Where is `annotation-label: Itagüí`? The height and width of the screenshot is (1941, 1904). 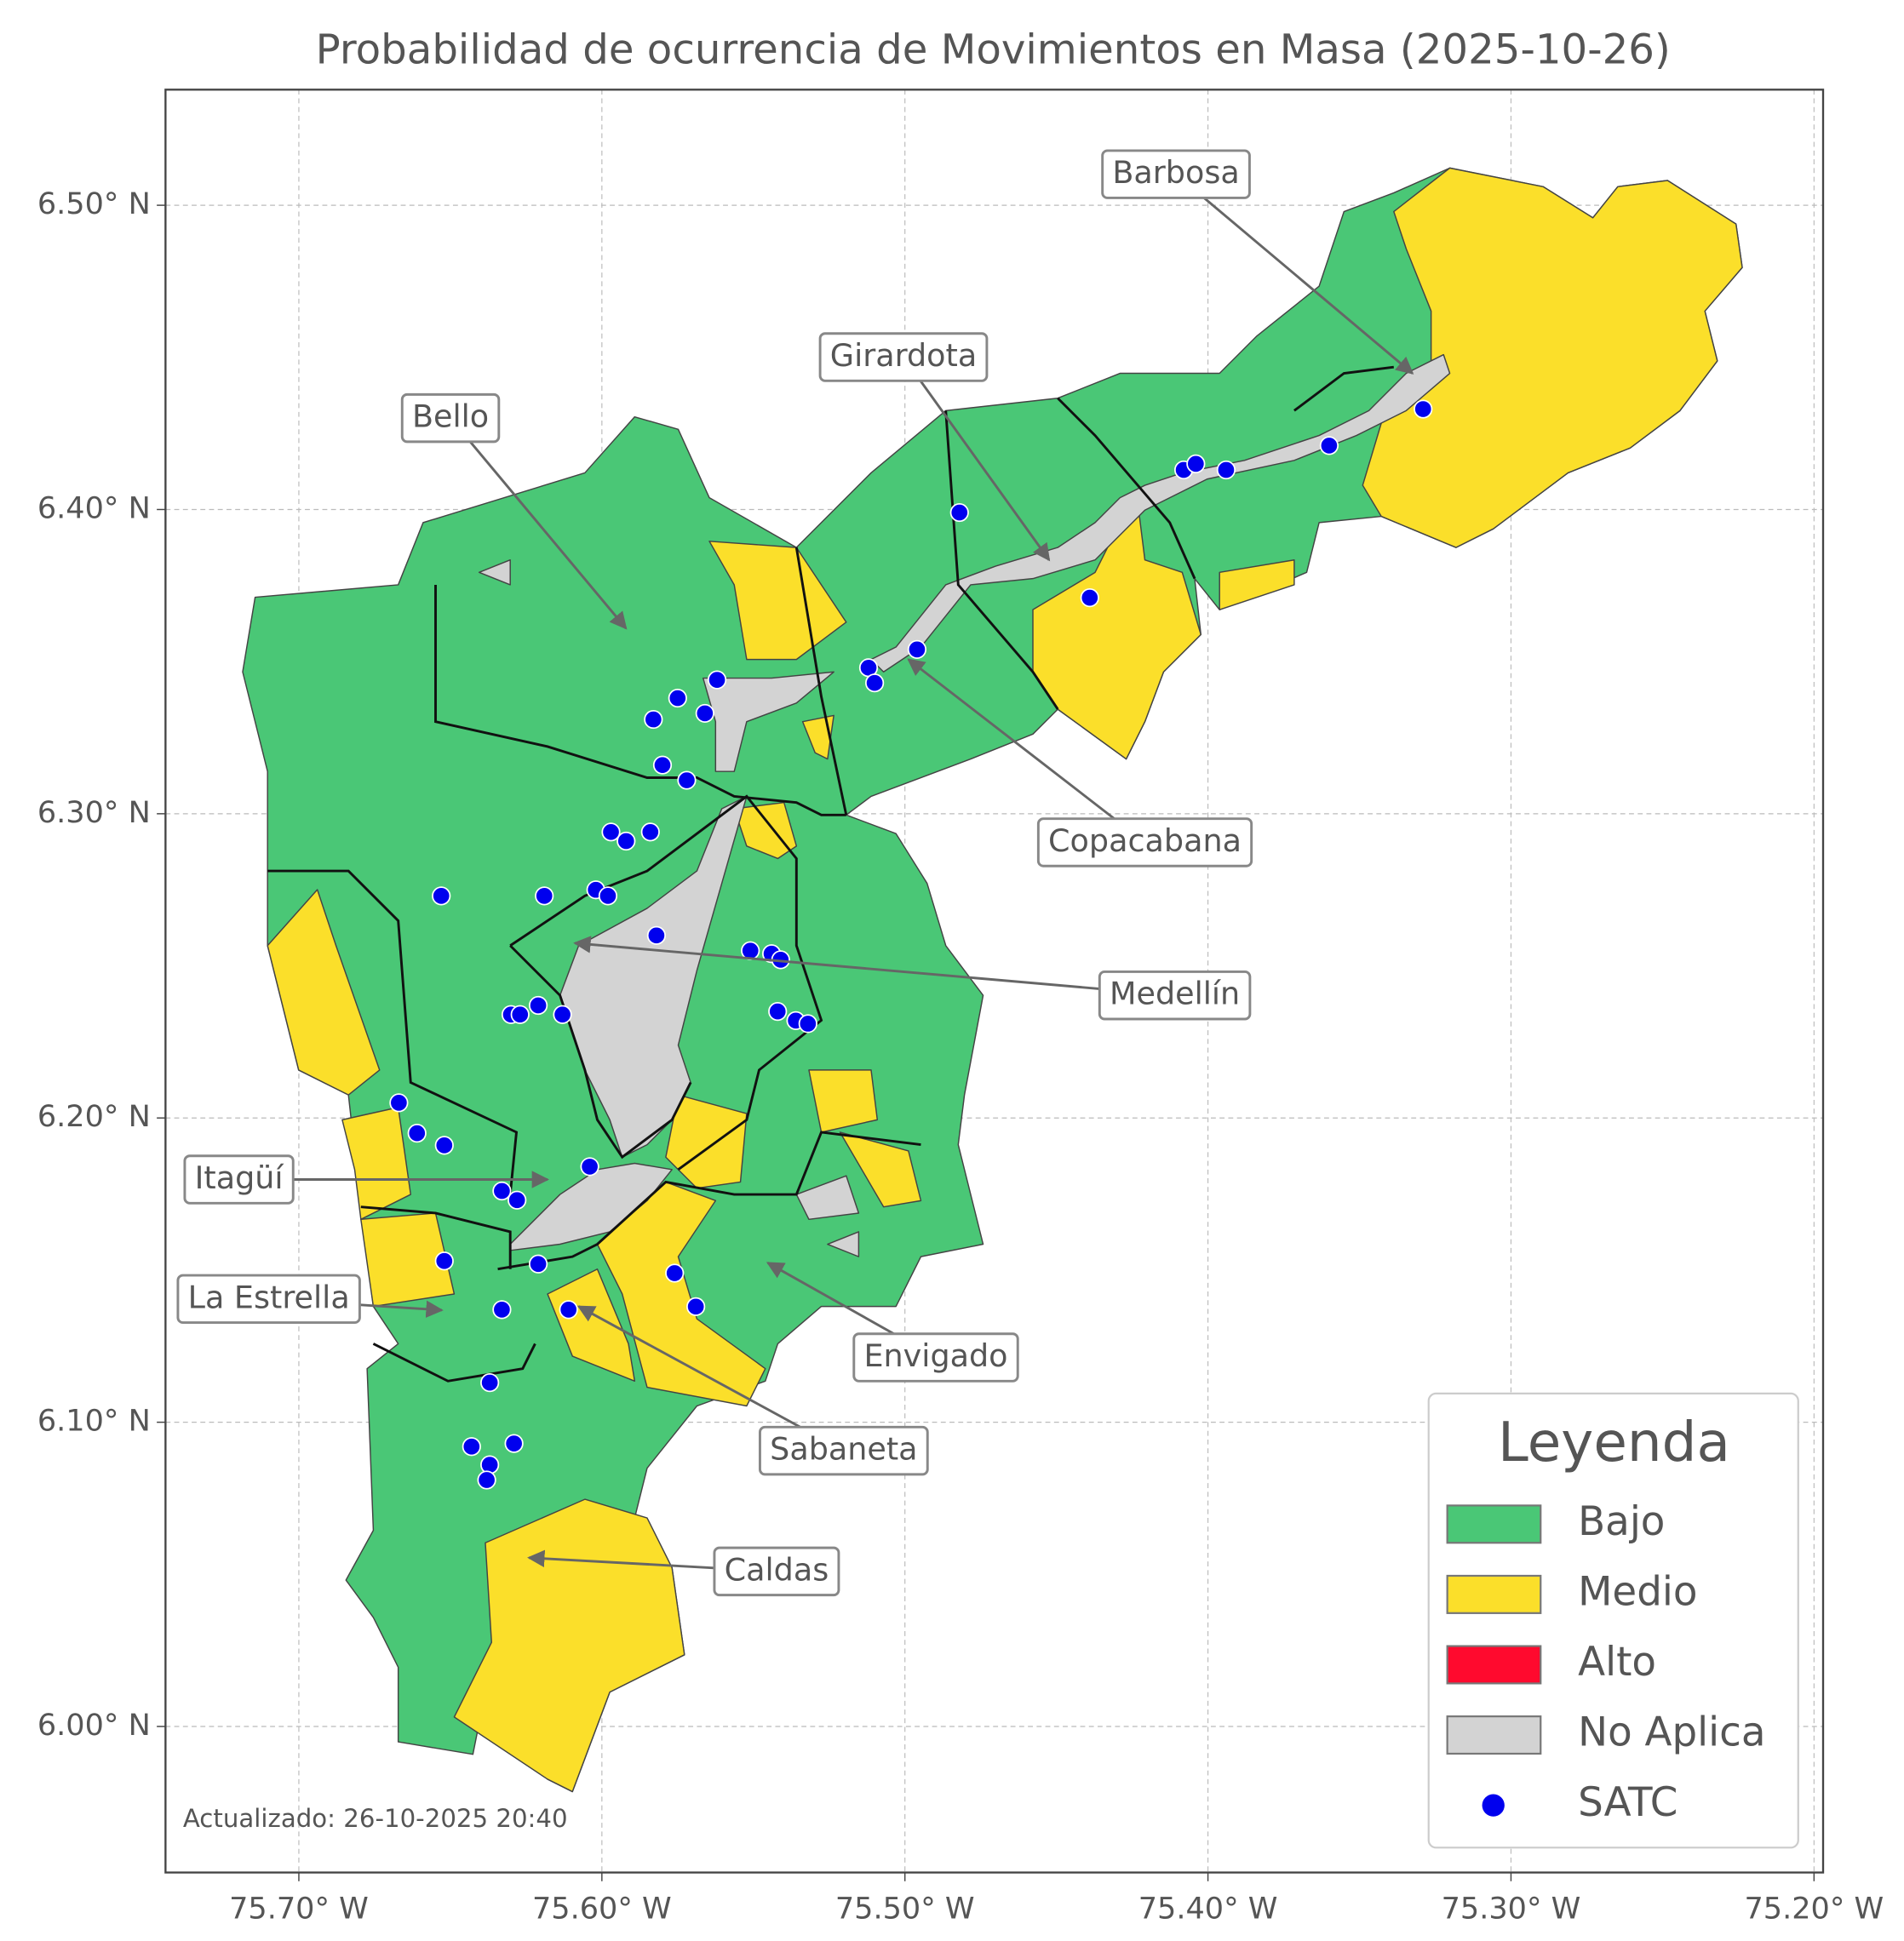
annotation-label: Itagüí is located at coordinates (240, 1177).